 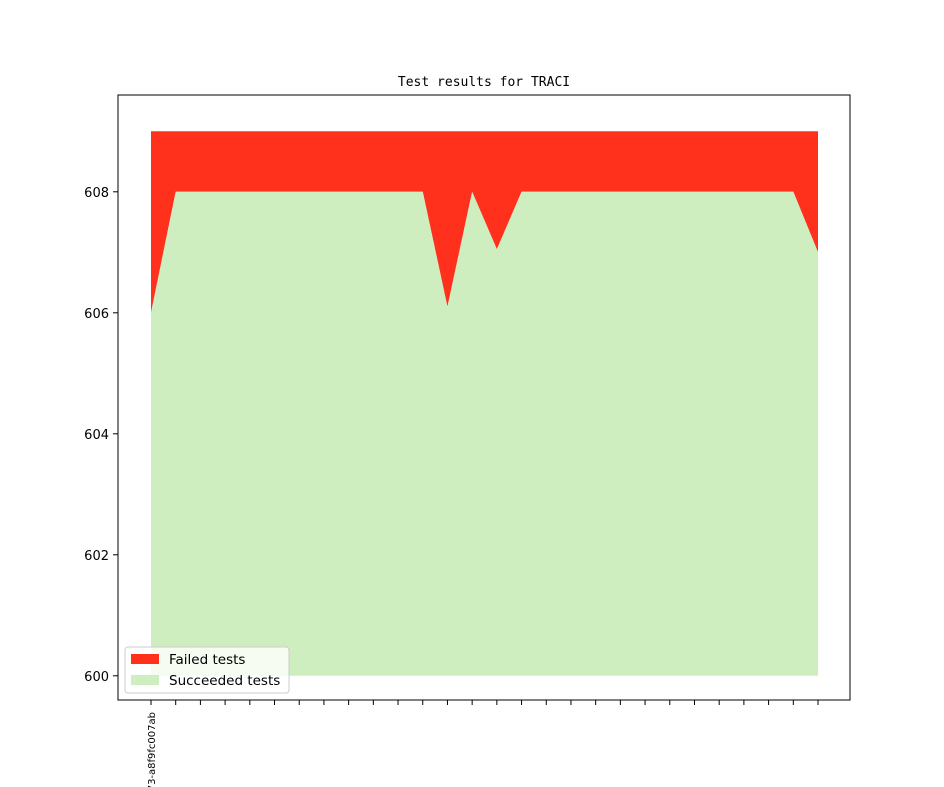 I want to click on legend-label-failed: Failed tests, so click(x=207, y=660).